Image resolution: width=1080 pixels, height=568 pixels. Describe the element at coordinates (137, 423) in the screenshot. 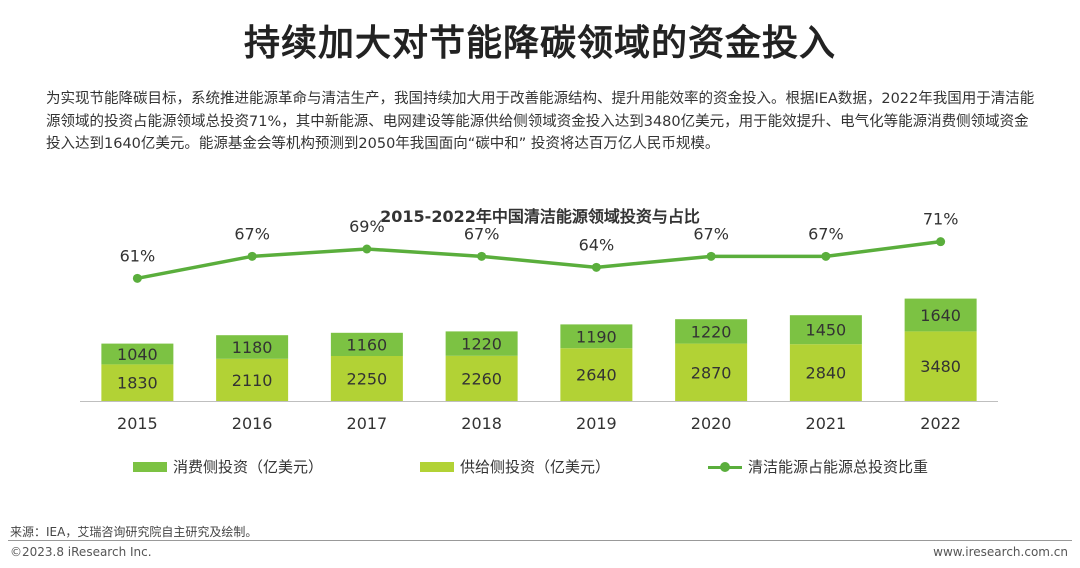

I see `x-tick-label: 2015` at that location.